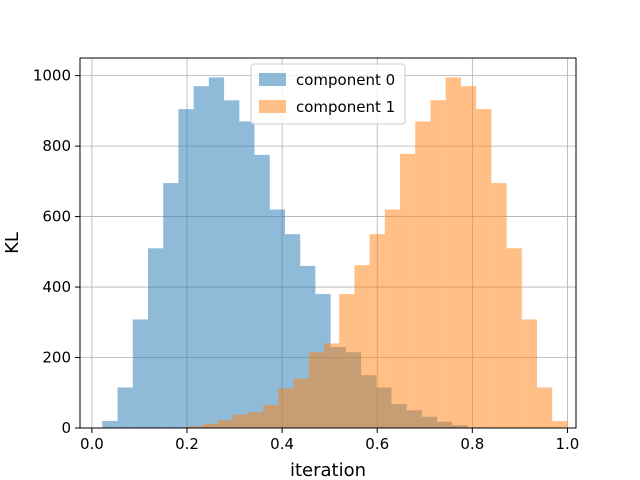  I want to click on x-tick-label: 0.4, so click(282, 444).